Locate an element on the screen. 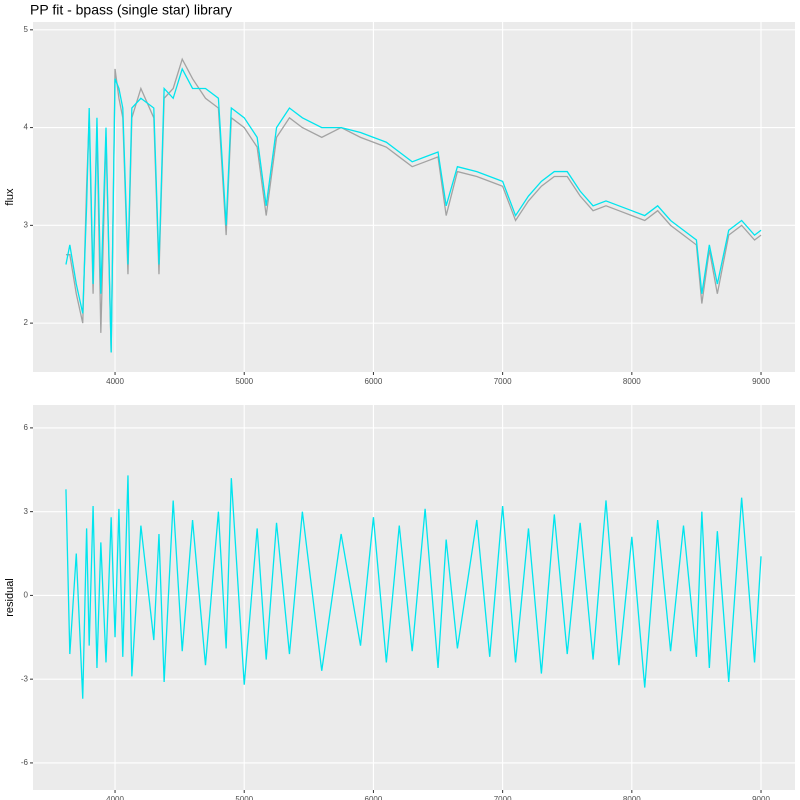  y-tick-label: 5 is located at coordinates (26, 29).